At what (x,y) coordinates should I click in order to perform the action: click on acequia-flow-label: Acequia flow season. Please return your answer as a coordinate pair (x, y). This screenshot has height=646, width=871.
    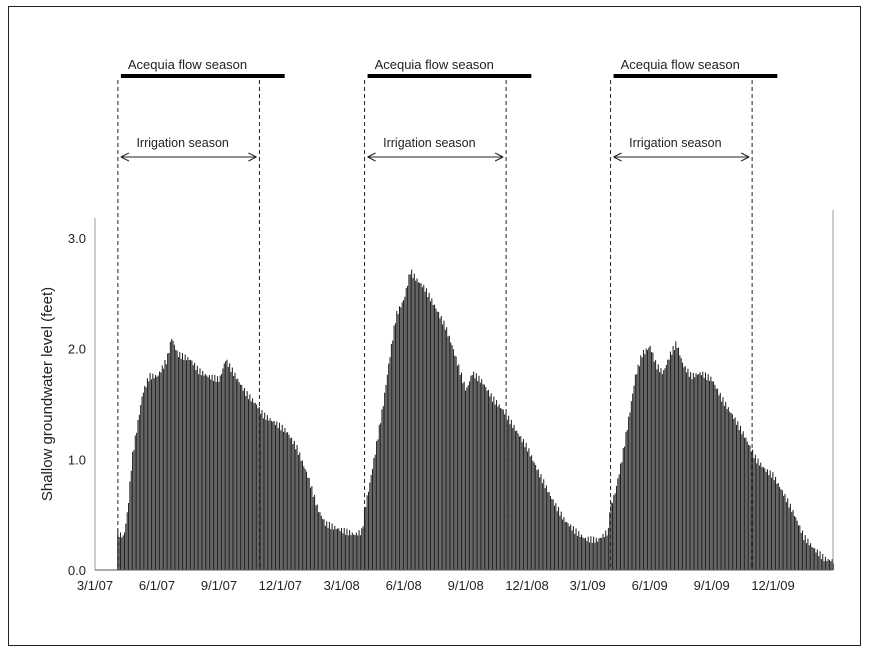
    Looking at the image, I should click on (680, 64).